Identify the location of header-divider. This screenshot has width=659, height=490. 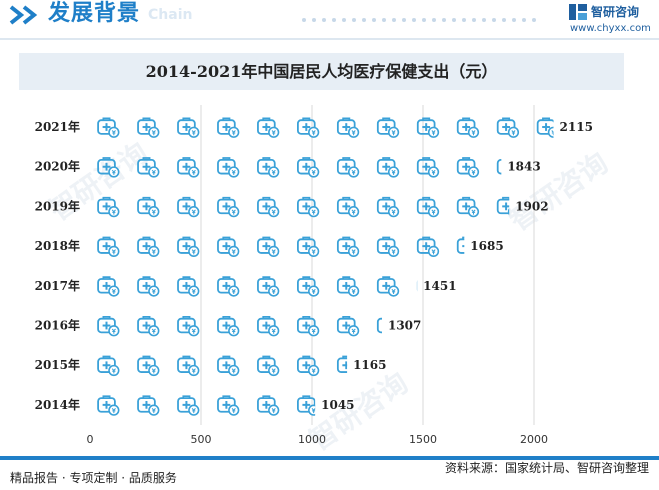
(329, 39).